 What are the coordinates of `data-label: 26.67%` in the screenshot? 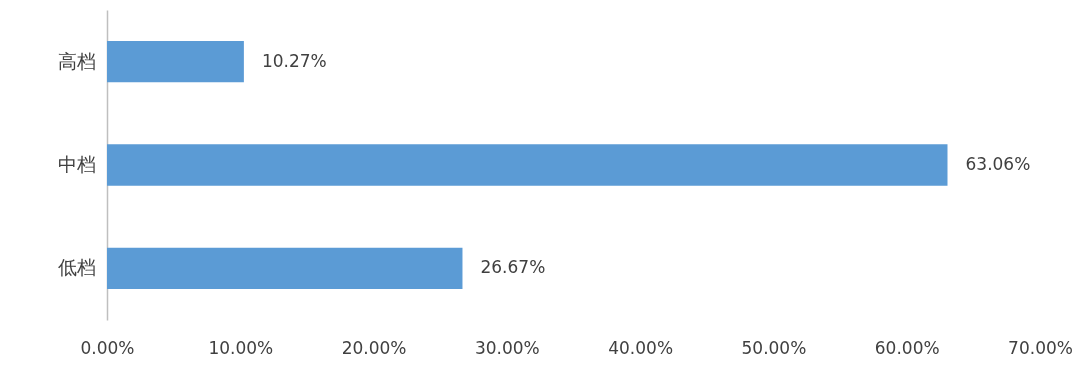 It's located at (513, 267).